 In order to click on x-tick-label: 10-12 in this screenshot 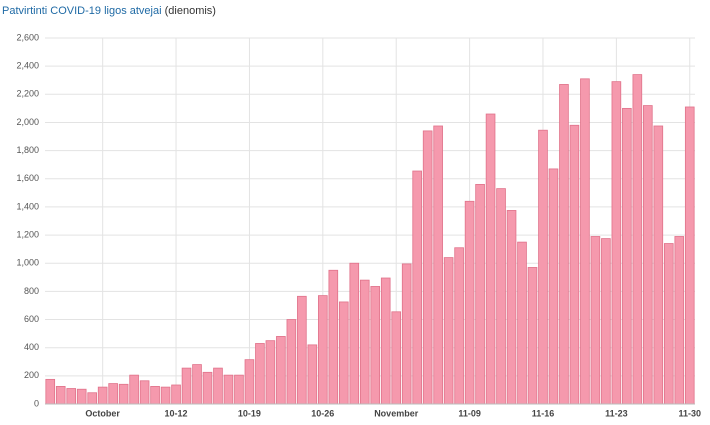, I will do `click(176, 413)`.